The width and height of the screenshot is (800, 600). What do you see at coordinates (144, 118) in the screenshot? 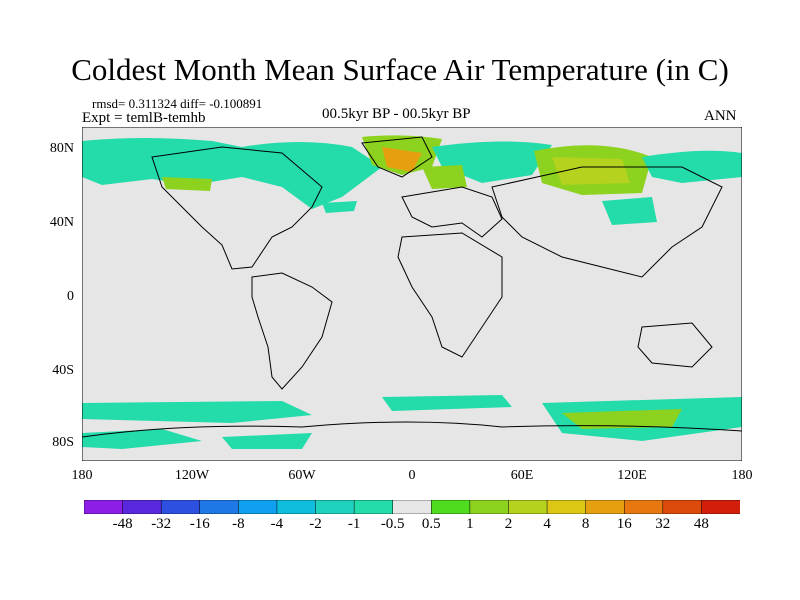
I see `experiment-label: Expt = temlB-temhb` at bounding box center [144, 118].